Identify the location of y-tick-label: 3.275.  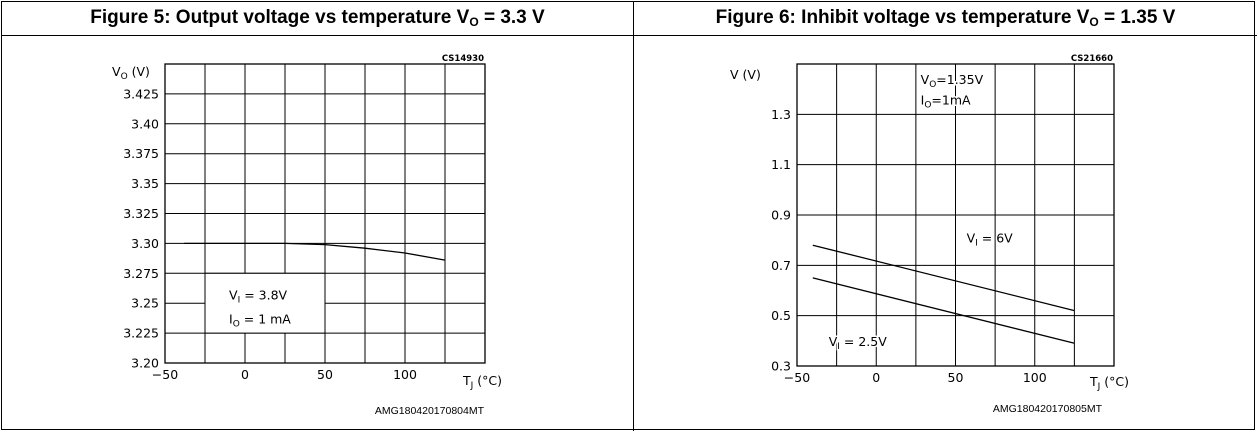
(141, 273).